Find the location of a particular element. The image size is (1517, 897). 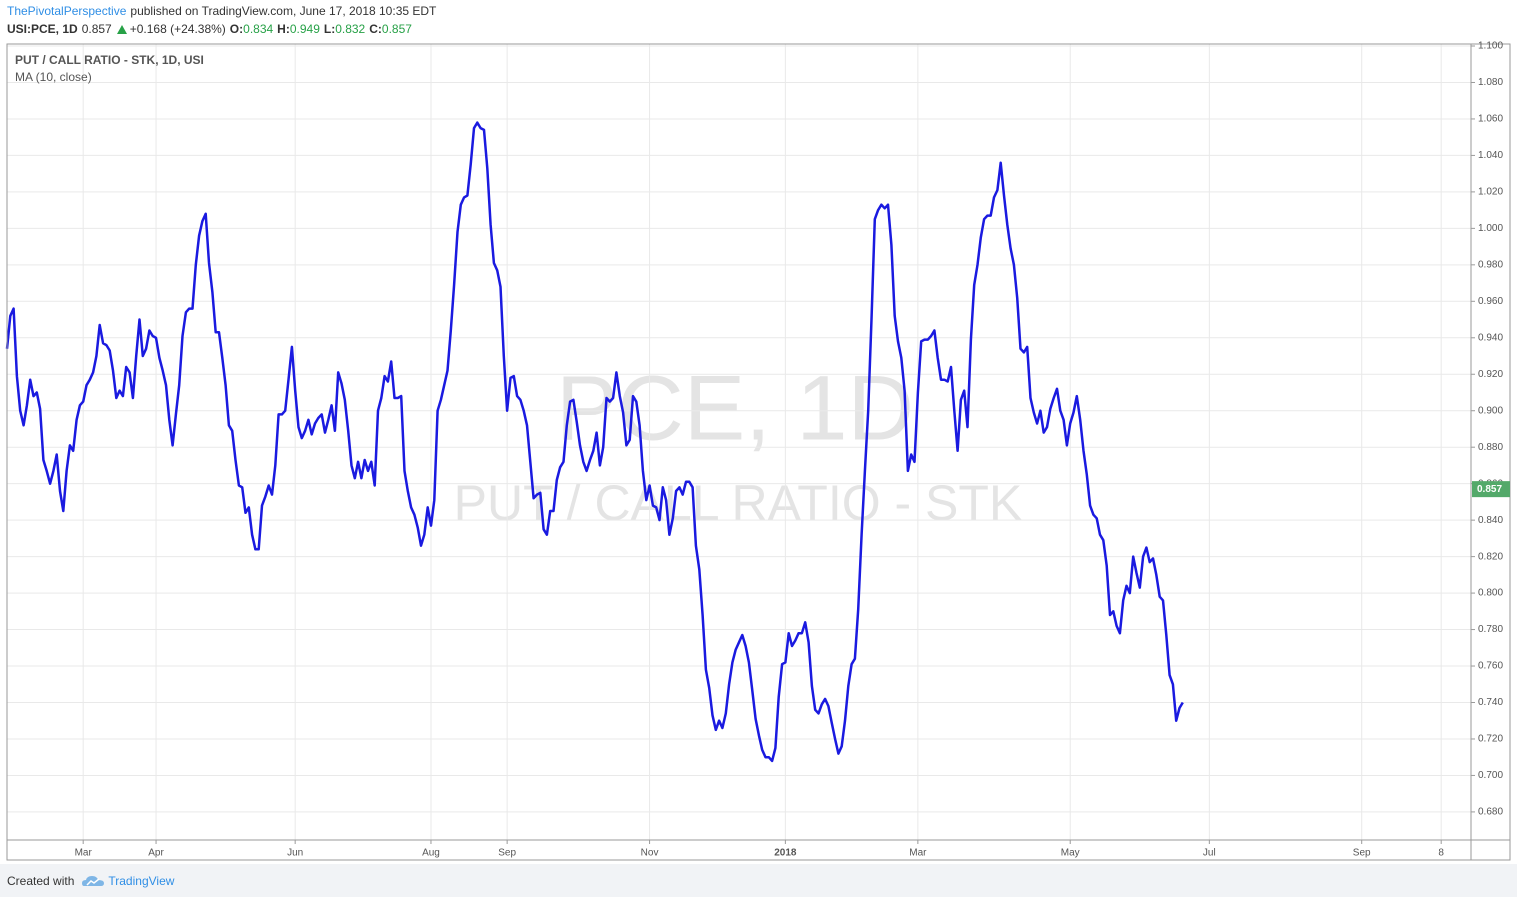

change: +0.168 (+24.38%) is located at coordinates (177, 29).